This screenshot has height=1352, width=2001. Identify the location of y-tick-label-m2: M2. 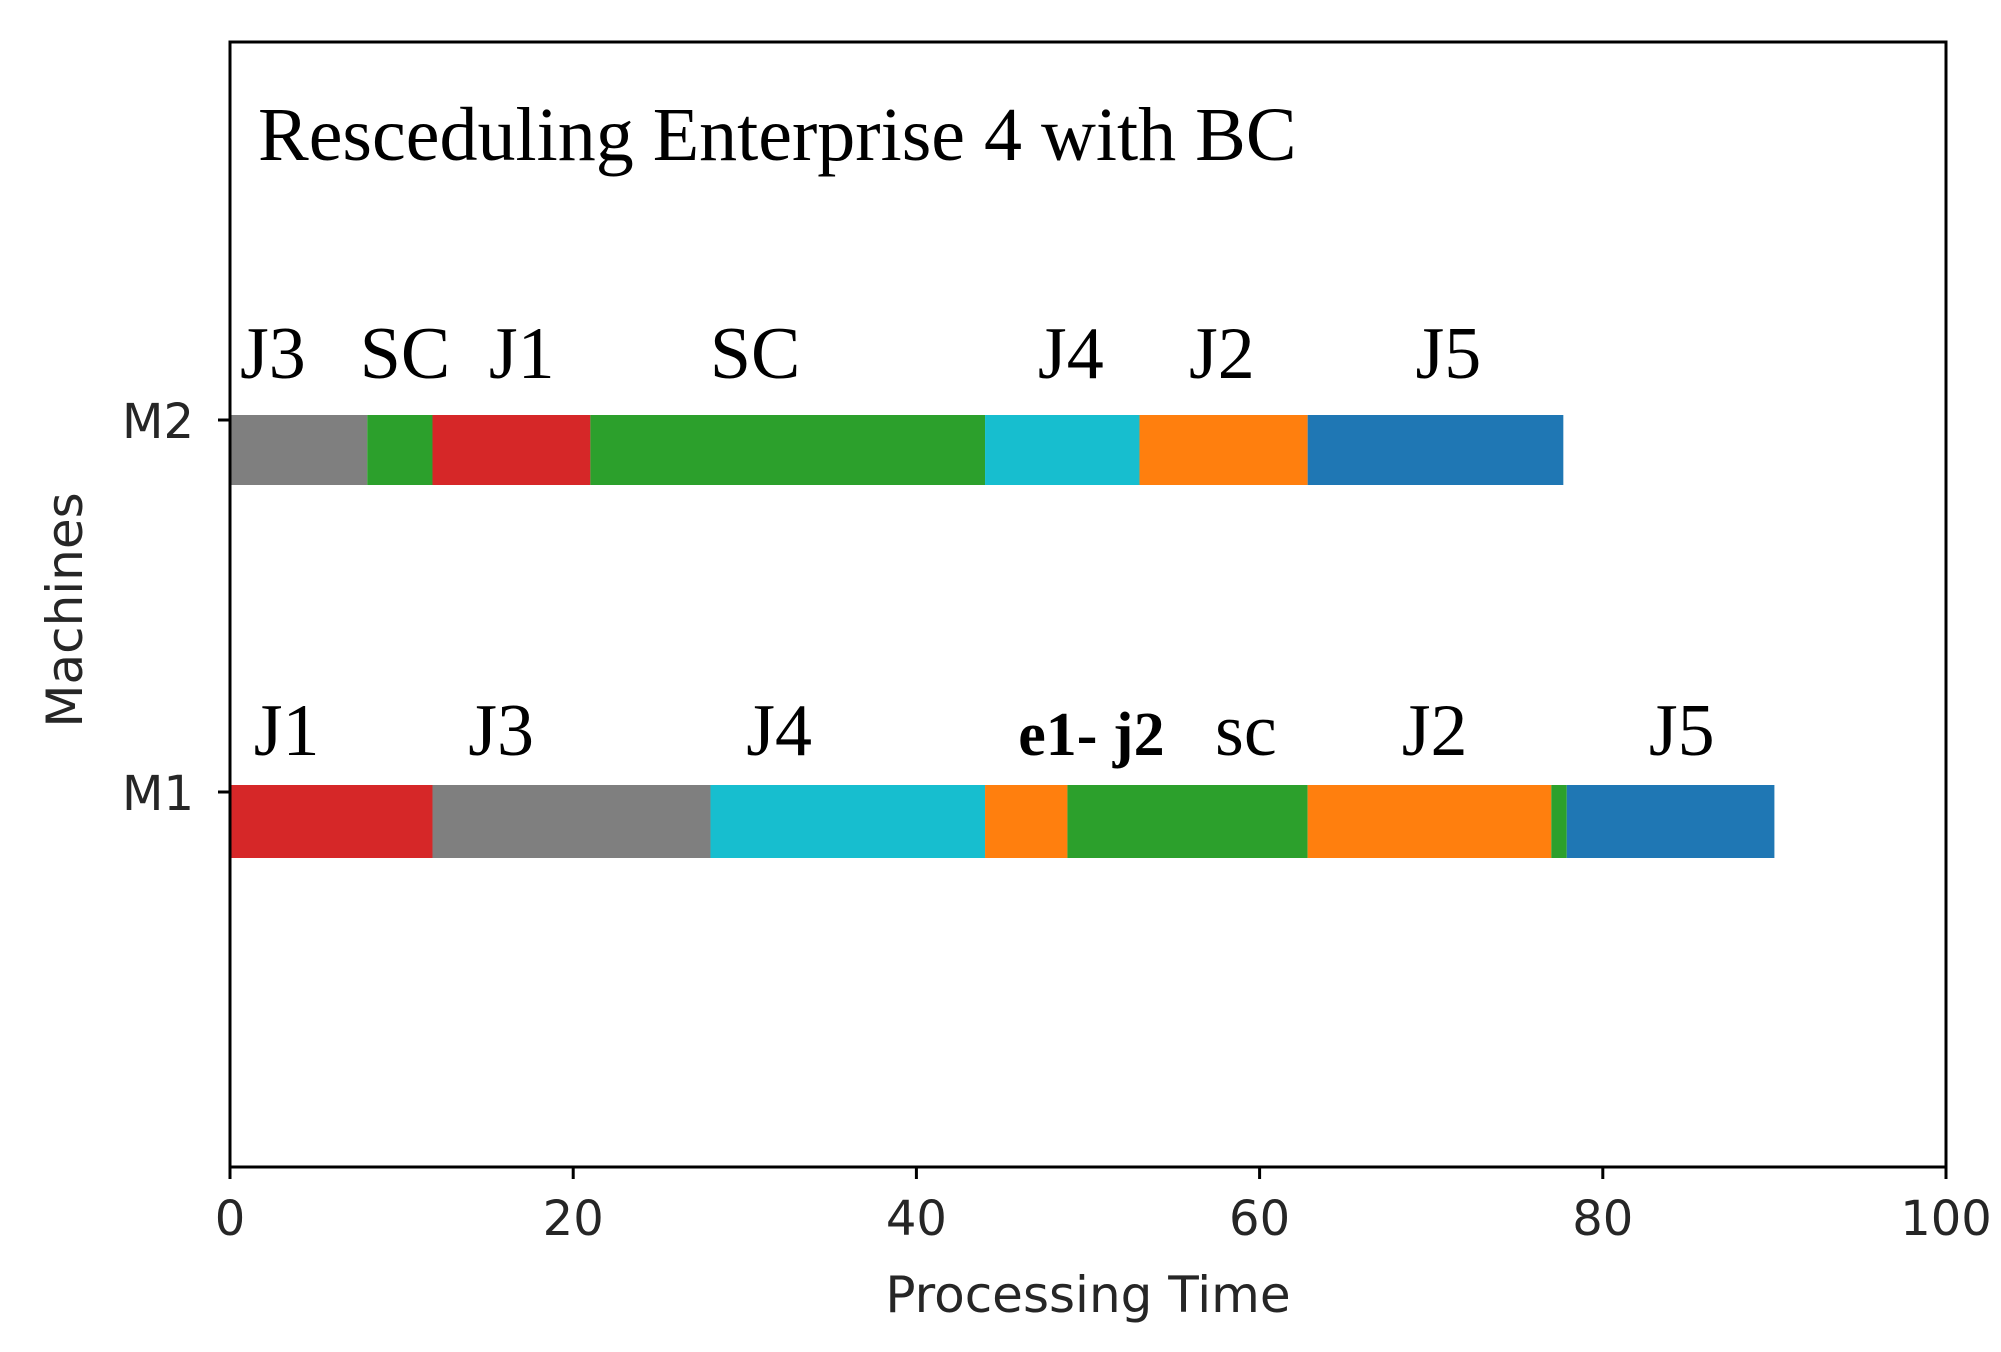
(158, 422).